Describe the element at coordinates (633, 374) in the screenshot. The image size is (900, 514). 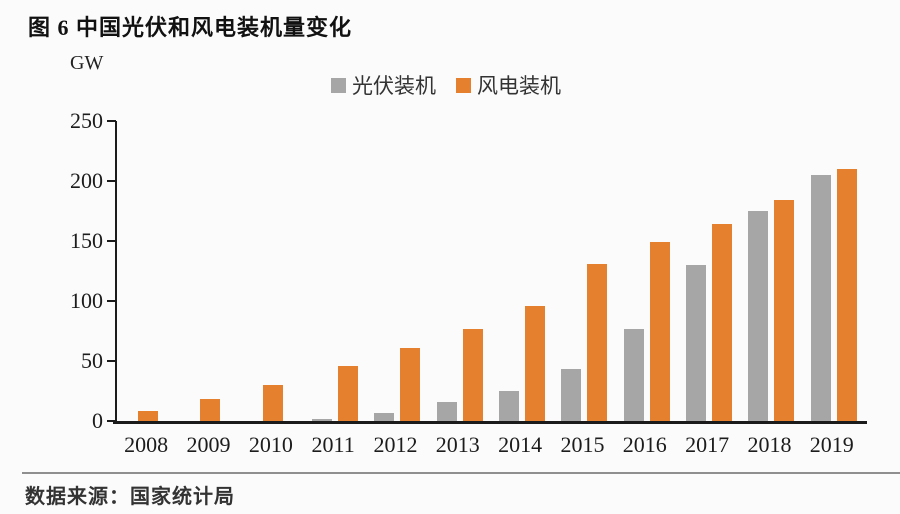
I see `bar-pv-2016` at that location.